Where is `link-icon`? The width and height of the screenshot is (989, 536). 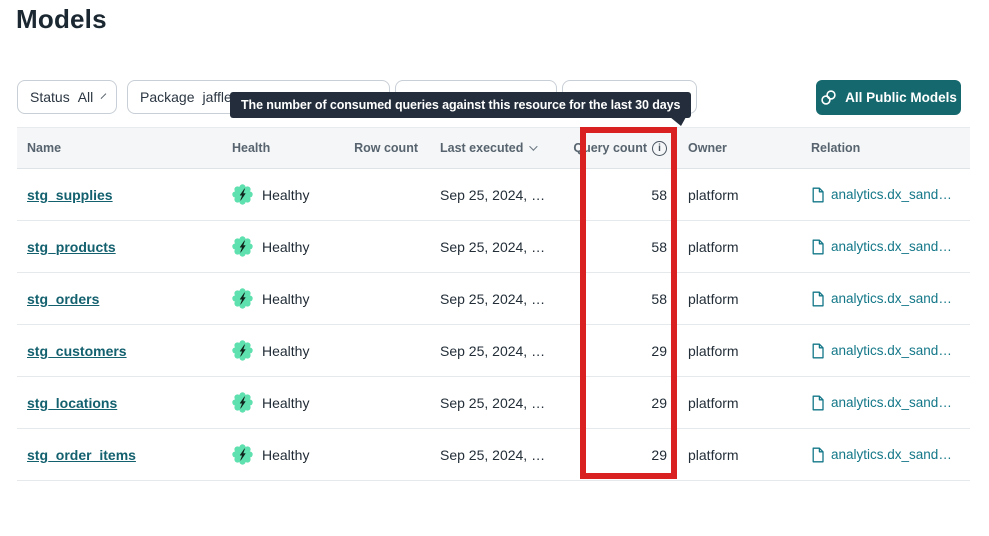 link-icon is located at coordinates (828, 97).